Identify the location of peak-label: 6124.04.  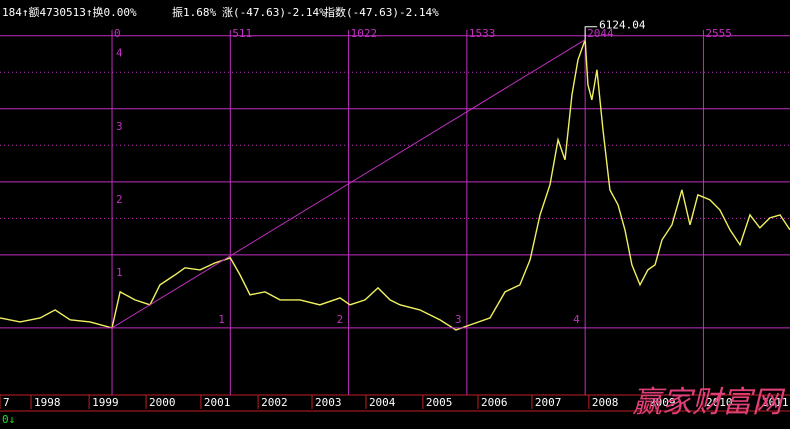
(622, 25).